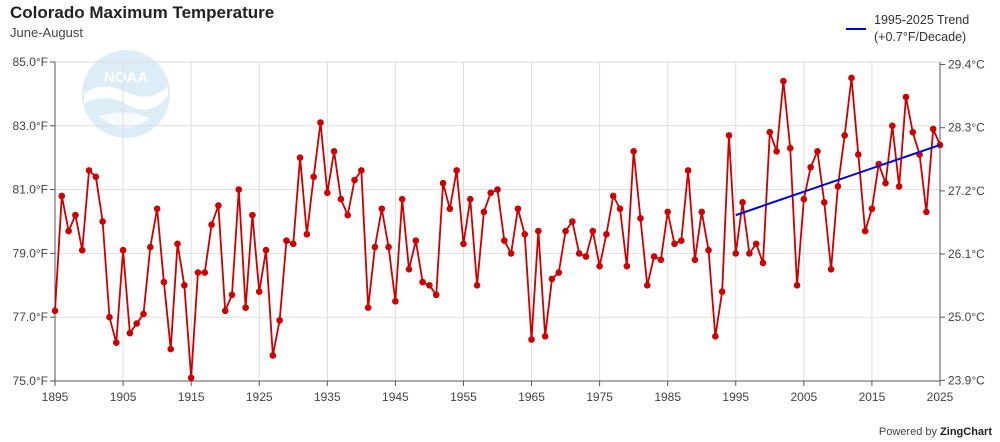  I want to click on temperature-point-1905, so click(123, 250).